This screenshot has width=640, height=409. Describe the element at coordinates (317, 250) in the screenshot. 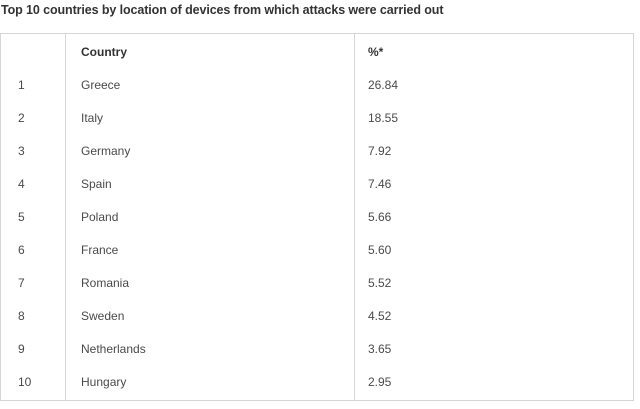

I see `table-row: 6 France 5.60` at that location.